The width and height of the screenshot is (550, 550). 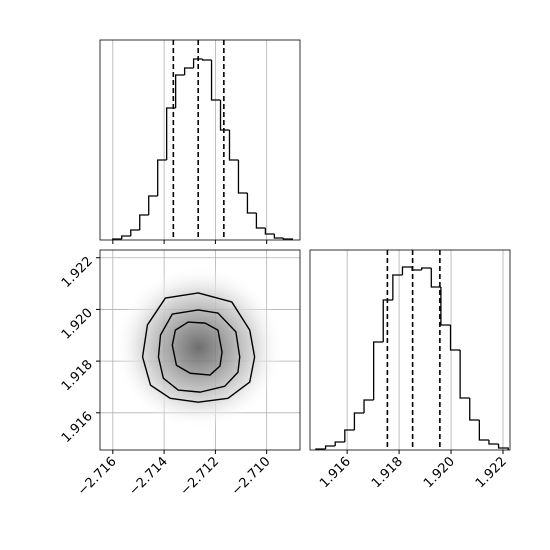 I want to click on x-tick-label: −2.716, so click(x=97, y=476).